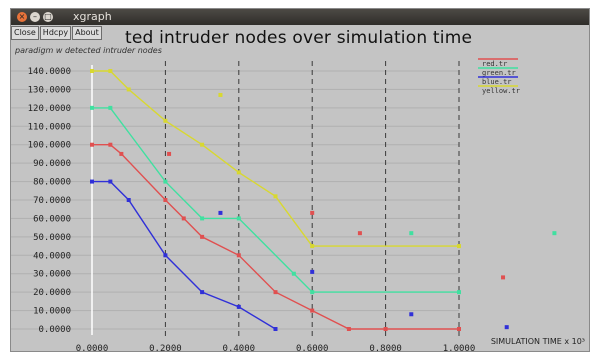 The image size is (596, 352). Describe the element at coordinates (54, 330) in the screenshot. I see `y-tick-label: 0.0000` at that location.